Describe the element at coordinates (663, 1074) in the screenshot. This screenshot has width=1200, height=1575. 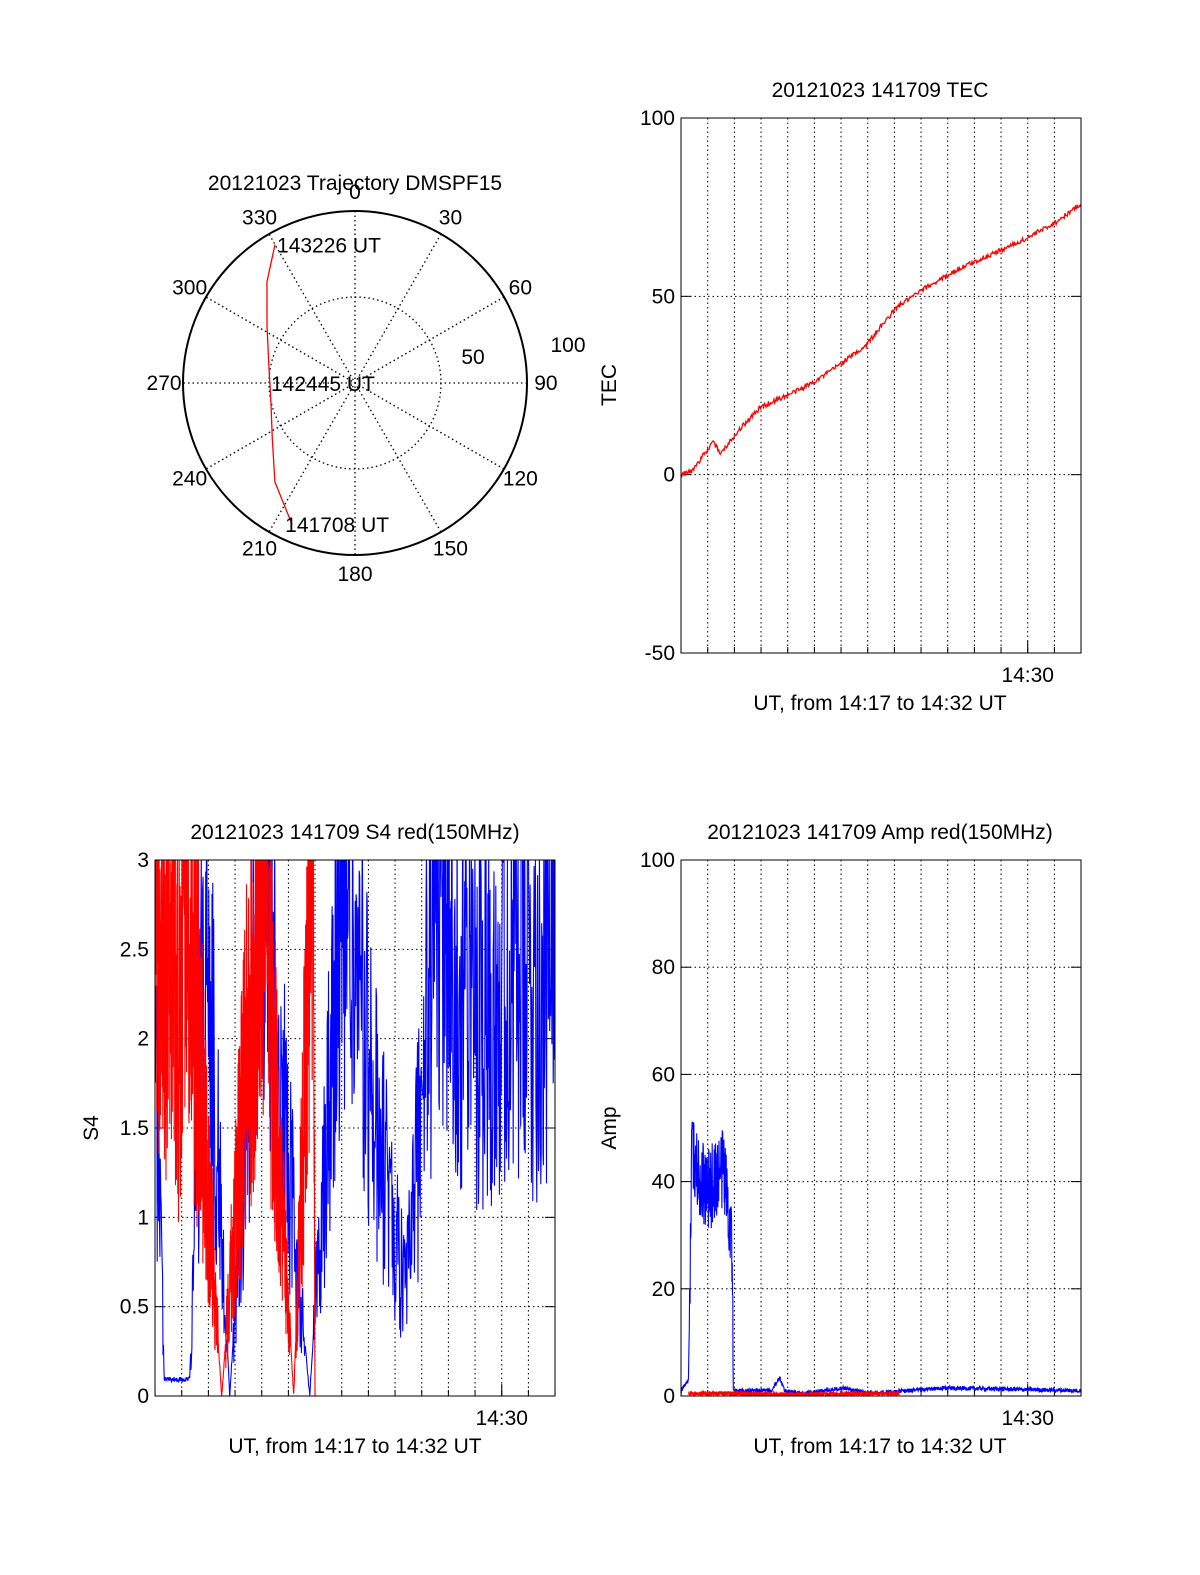
I see `amp-ytick-label-2: 60` at that location.